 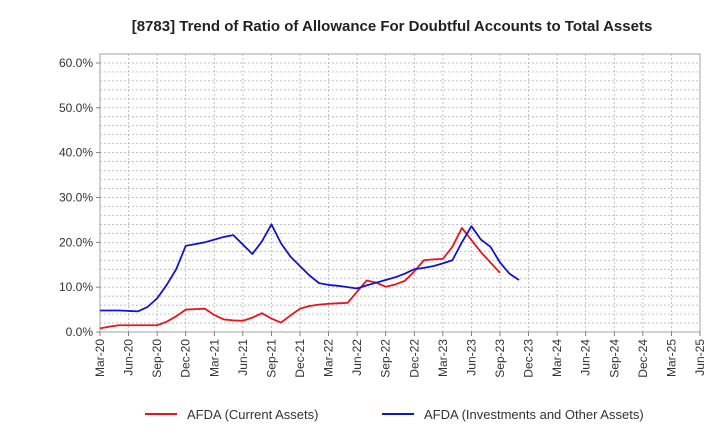 I want to click on x-tick-label: Jun-22, so click(x=357, y=357).